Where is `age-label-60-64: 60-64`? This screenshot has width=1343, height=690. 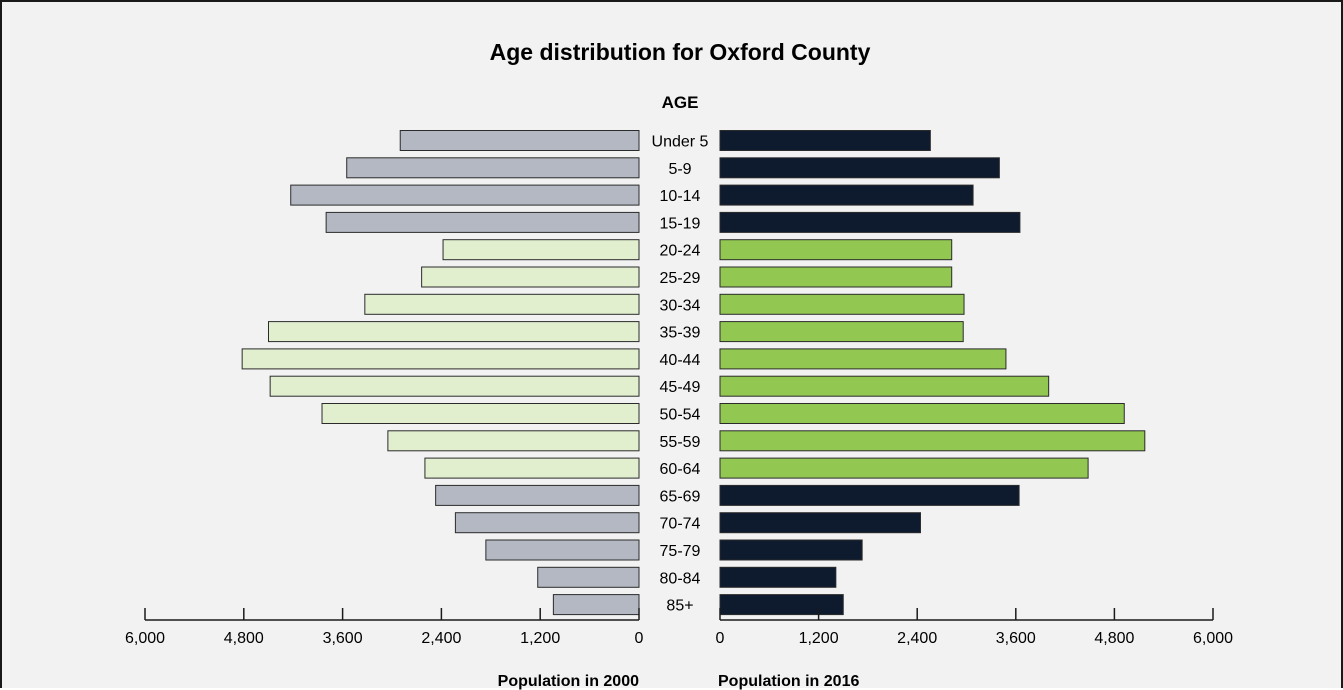 age-label-60-64: 60-64 is located at coordinates (680, 469).